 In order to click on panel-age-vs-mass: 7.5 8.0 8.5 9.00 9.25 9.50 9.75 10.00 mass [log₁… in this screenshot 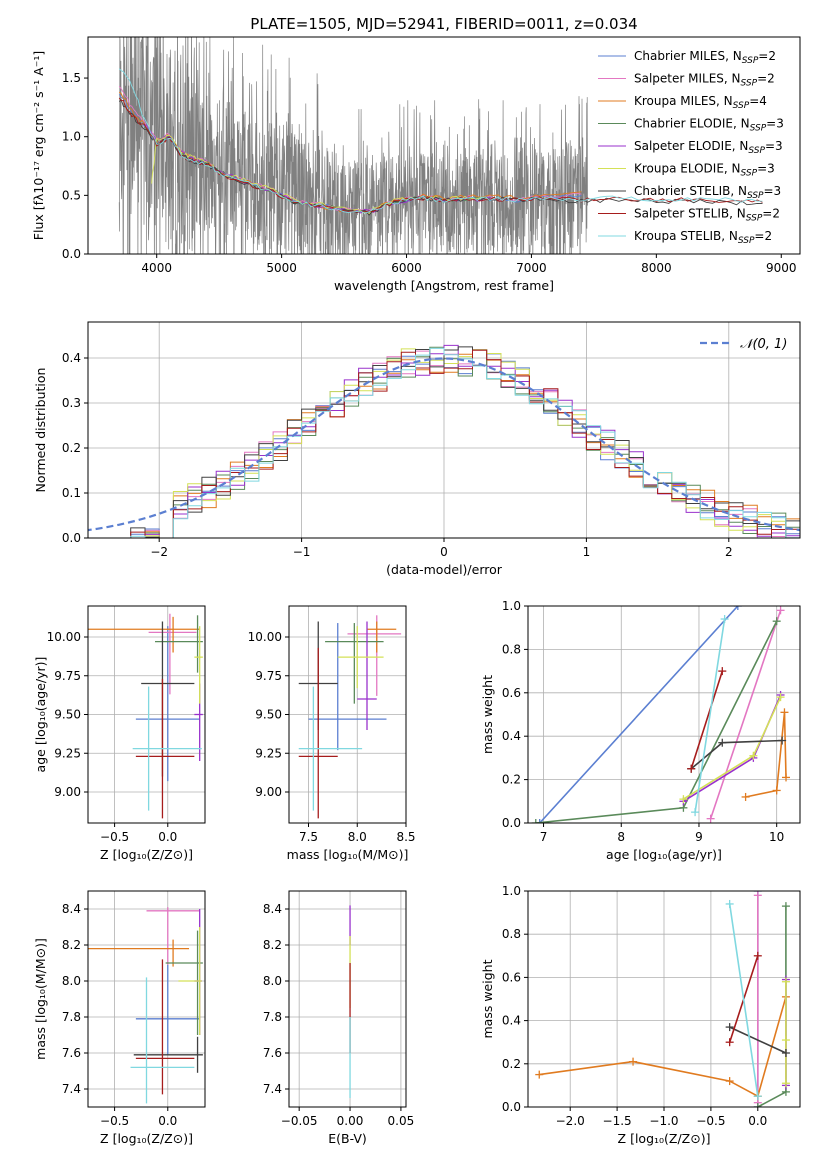, I will do `click(332, 733)`.